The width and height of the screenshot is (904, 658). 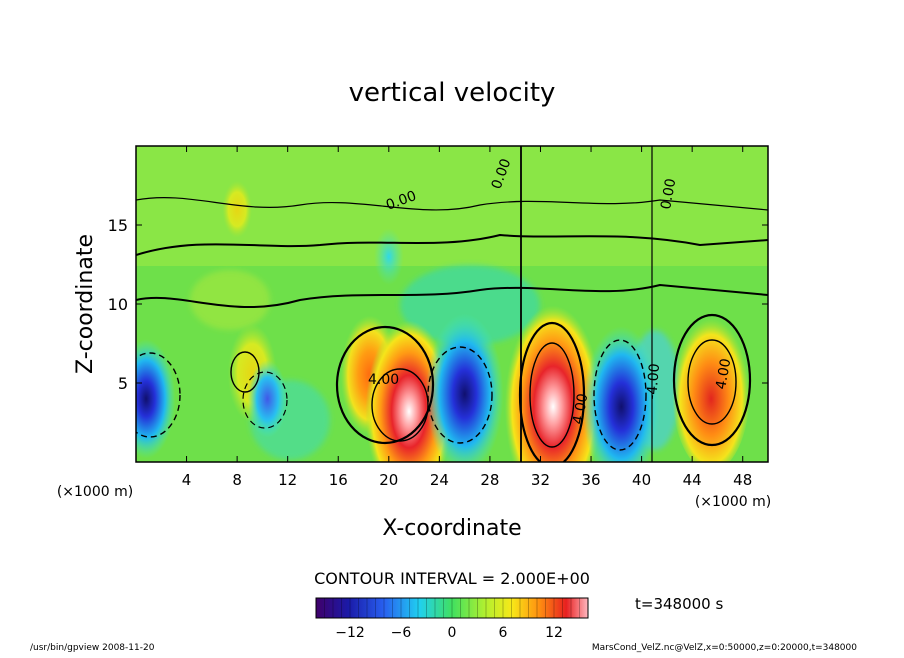 What do you see at coordinates (85, 304) in the screenshot?
I see `y-axis-label: Z-coordinate` at bounding box center [85, 304].